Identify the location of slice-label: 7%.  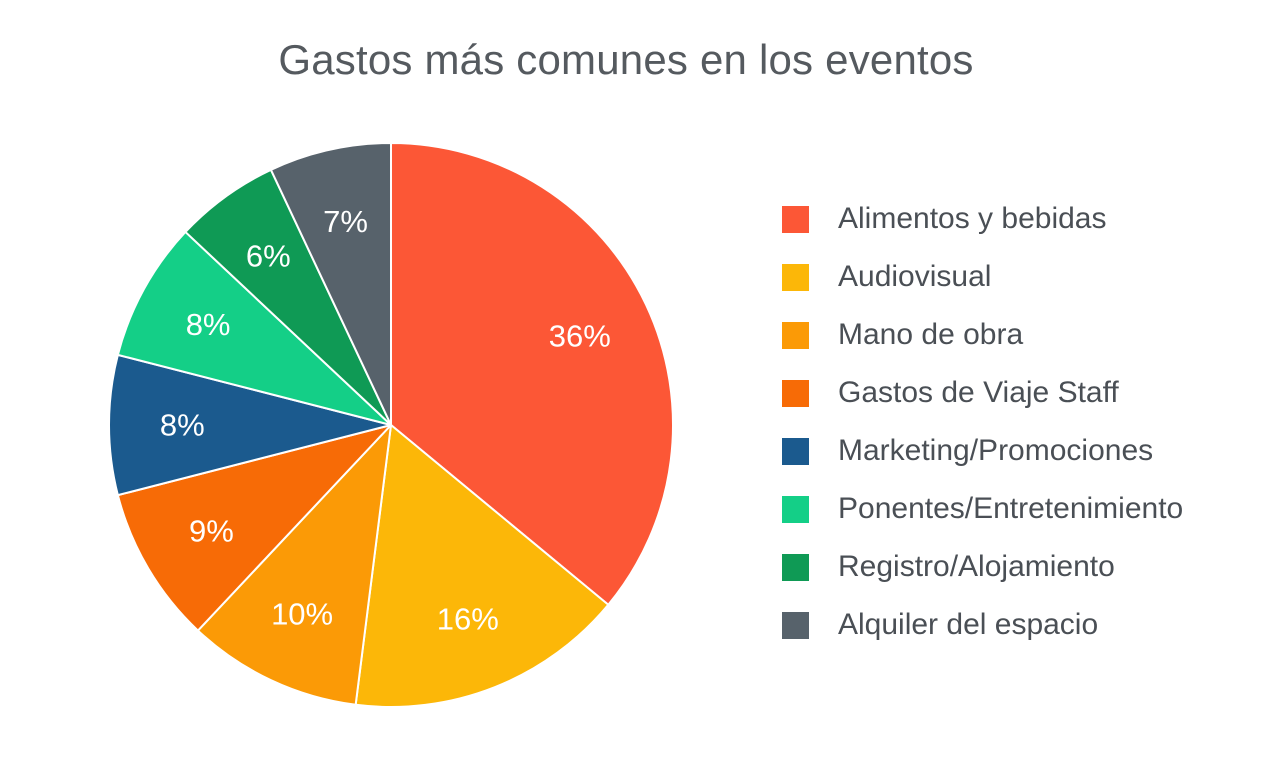
(345, 221).